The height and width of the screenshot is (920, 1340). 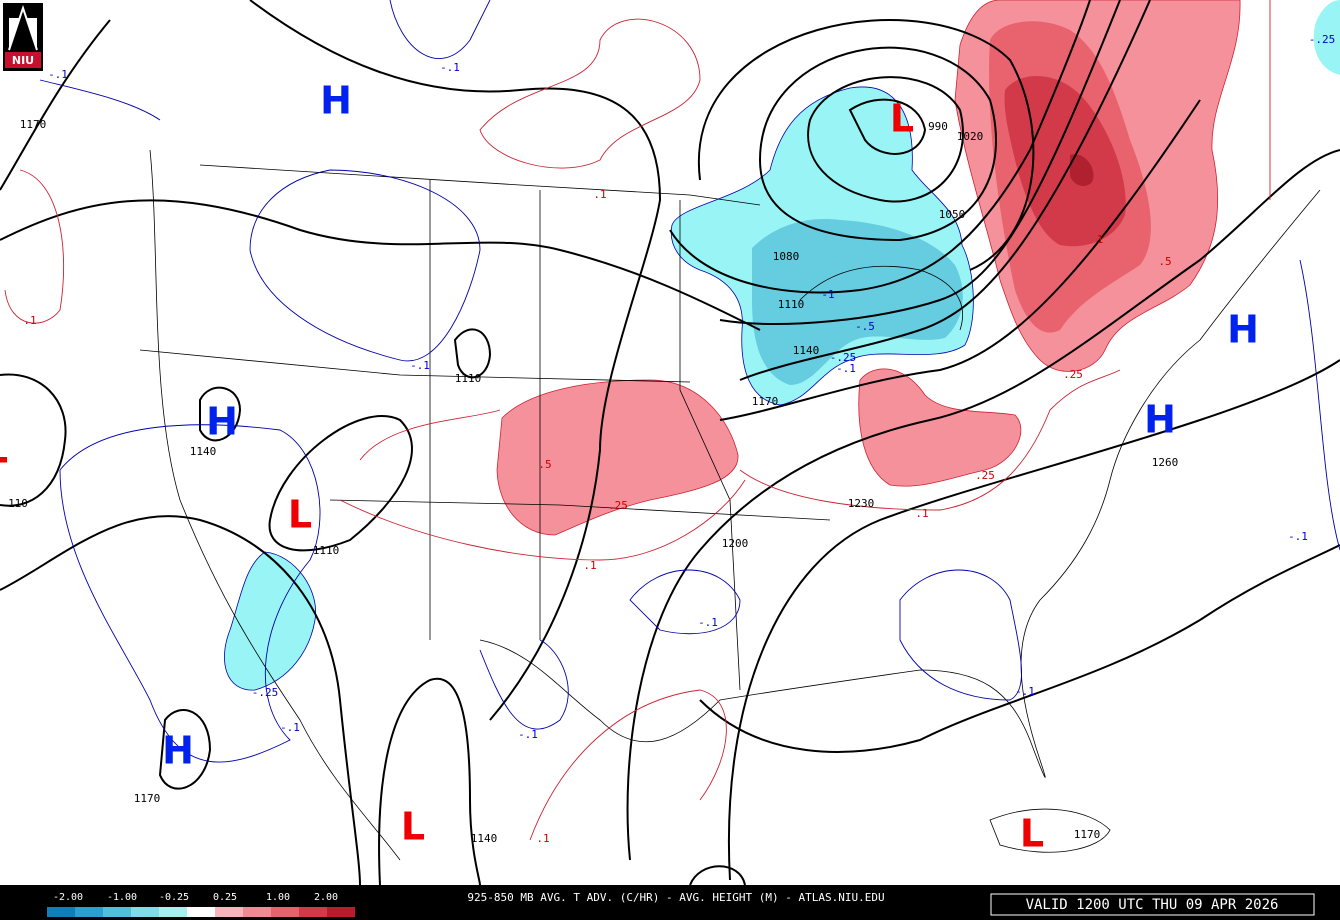 I want to click on valid-box, so click(x=1152, y=904).